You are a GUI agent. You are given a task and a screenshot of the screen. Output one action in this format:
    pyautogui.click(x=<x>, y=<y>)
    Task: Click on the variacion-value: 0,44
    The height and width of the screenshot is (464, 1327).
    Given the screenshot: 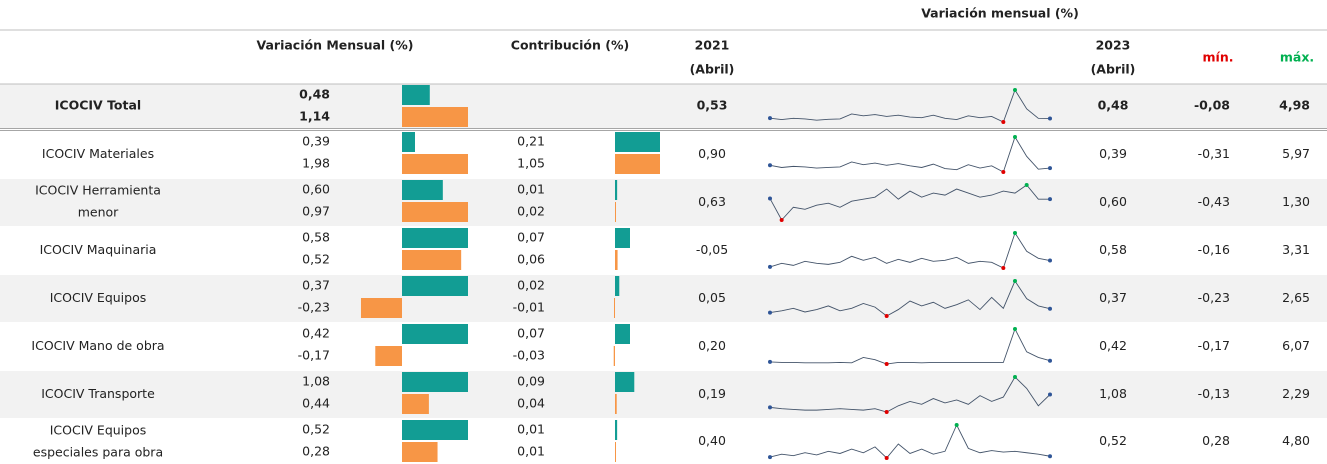 What is the action you would take?
    pyautogui.click(x=316, y=403)
    